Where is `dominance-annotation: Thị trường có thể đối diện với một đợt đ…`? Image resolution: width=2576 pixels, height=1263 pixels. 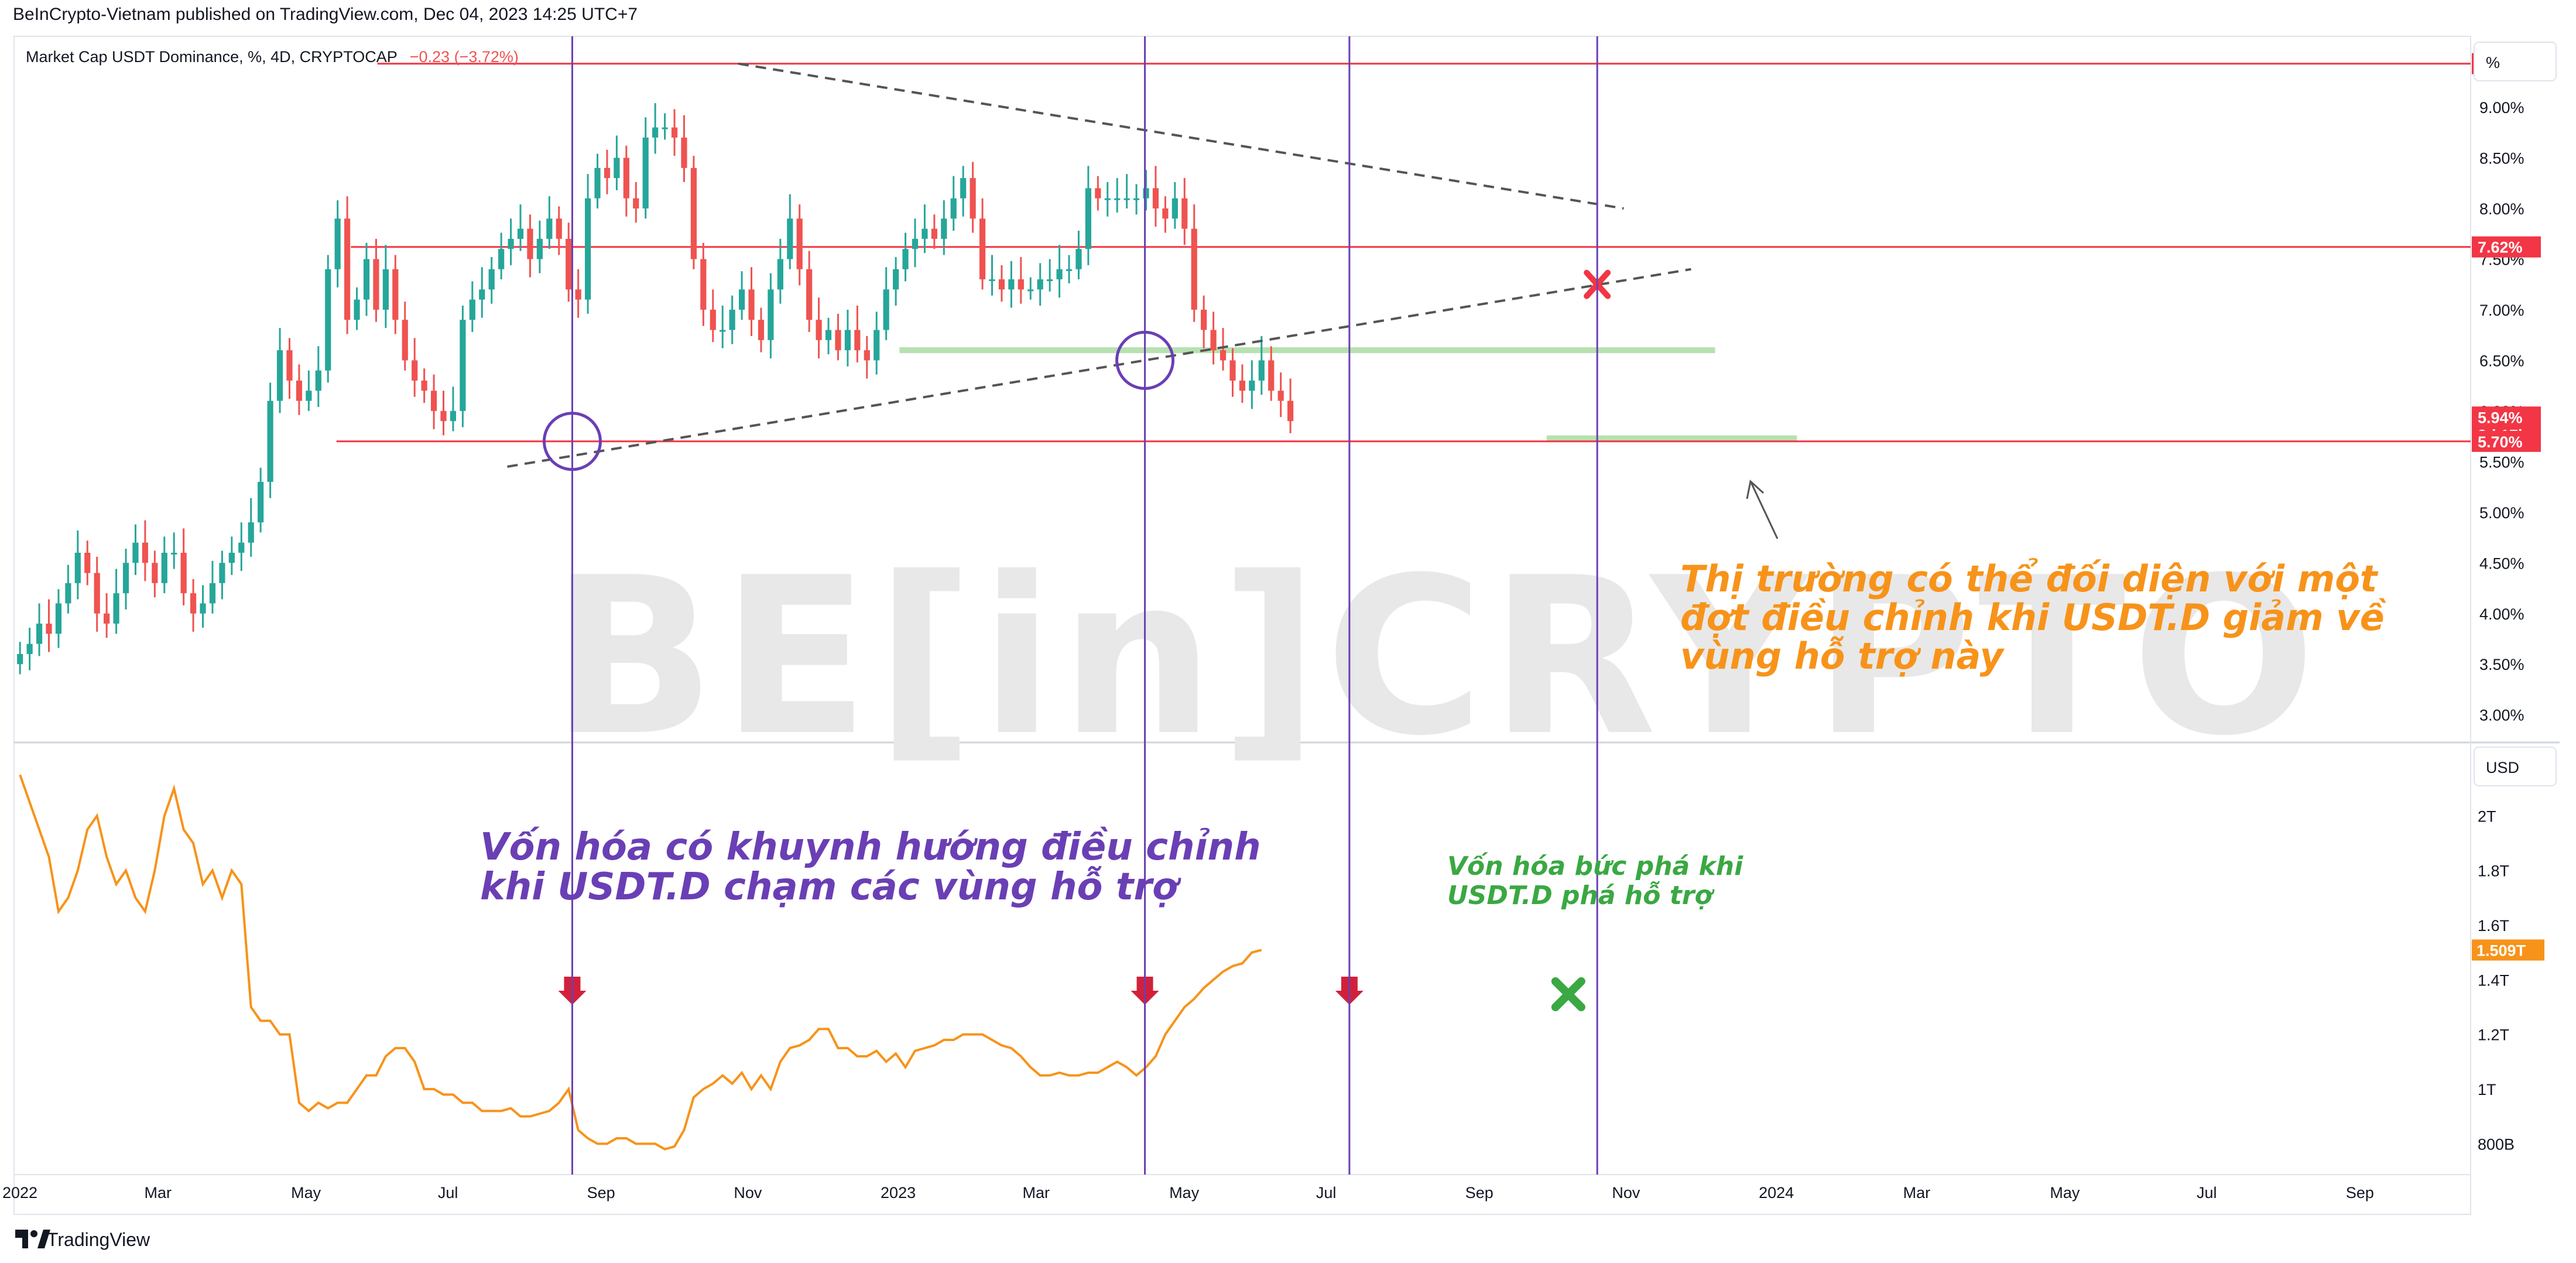
dominance-annotation: Thị trường có thể đối diện với một đợt đ… is located at coordinates (2033, 617).